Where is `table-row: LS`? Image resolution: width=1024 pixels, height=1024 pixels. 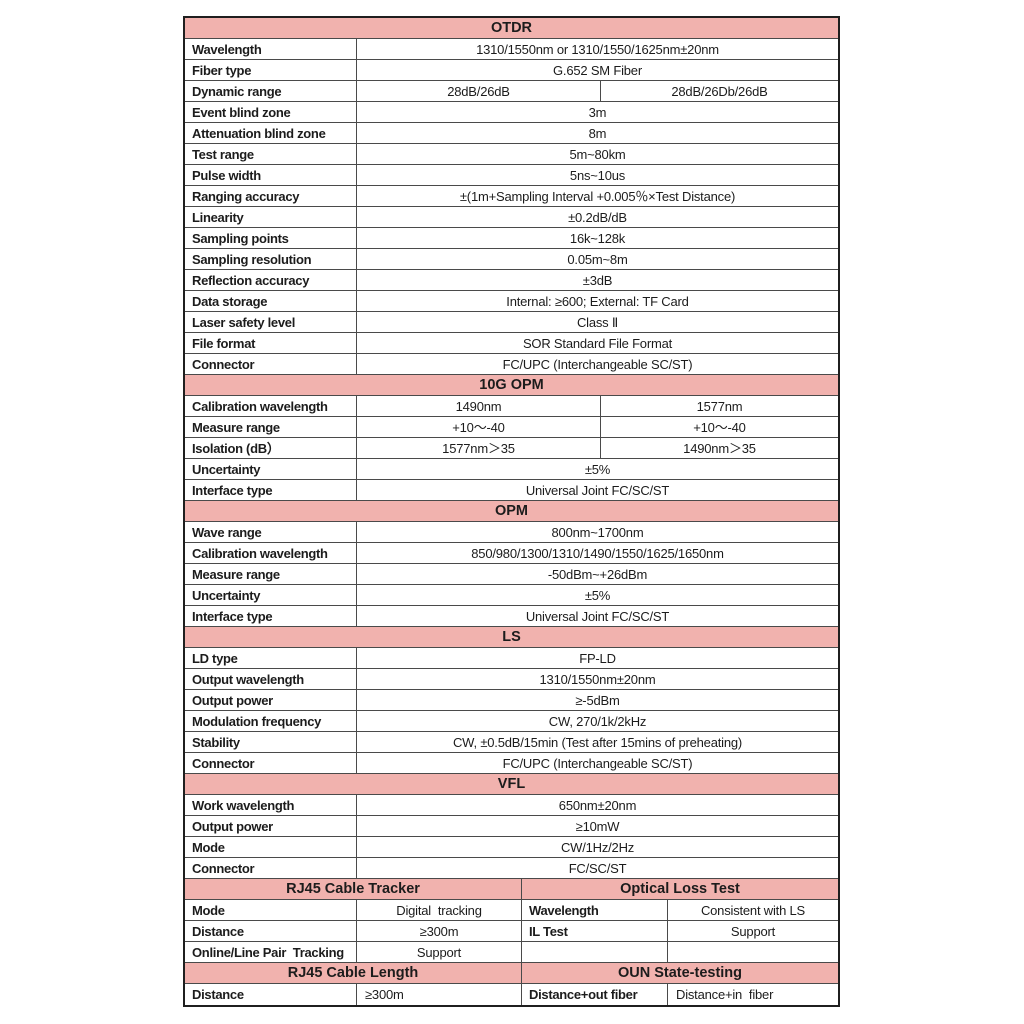
table-row: LS is located at coordinates (511, 637).